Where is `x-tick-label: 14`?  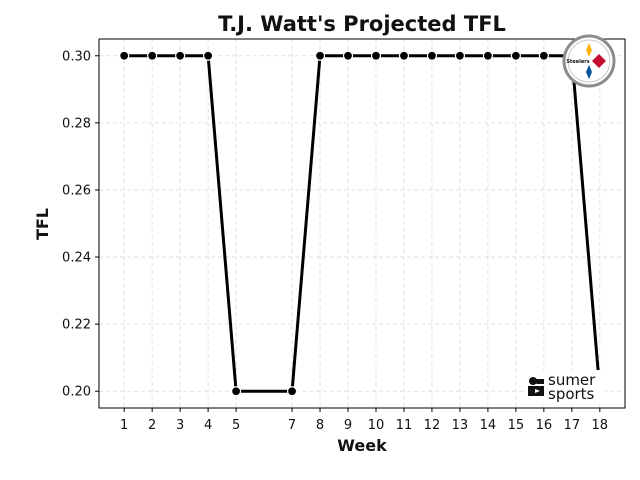
x-tick-label: 14 is located at coordinates (488, 425).